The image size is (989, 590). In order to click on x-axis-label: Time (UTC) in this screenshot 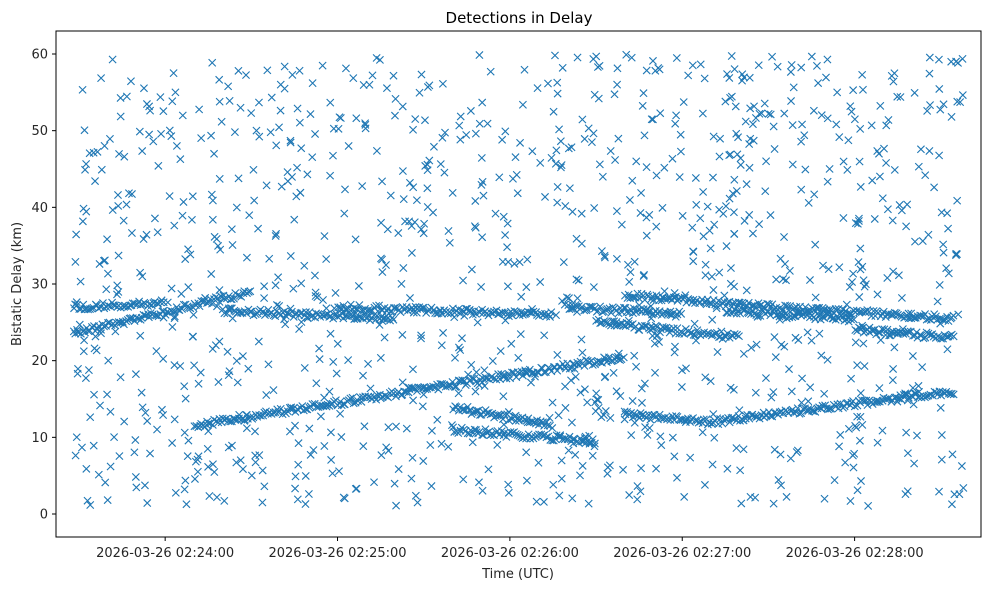, I will do `click(517, 574)`.